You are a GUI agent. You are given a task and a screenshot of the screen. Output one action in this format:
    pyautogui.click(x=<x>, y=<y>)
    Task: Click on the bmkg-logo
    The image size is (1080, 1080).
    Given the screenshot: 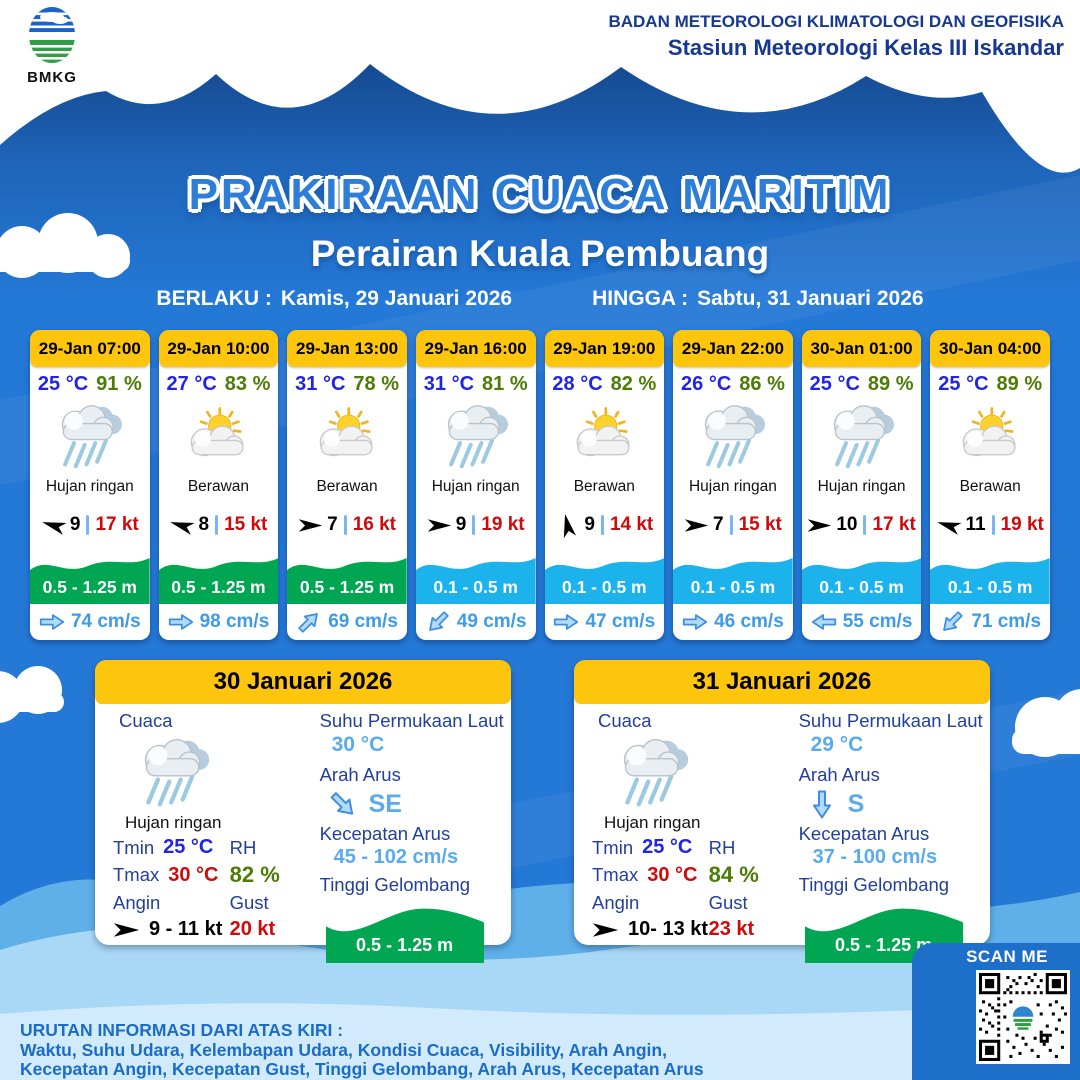 What is the action you would take?
    pyautogui.click(x=52, y=35)
    